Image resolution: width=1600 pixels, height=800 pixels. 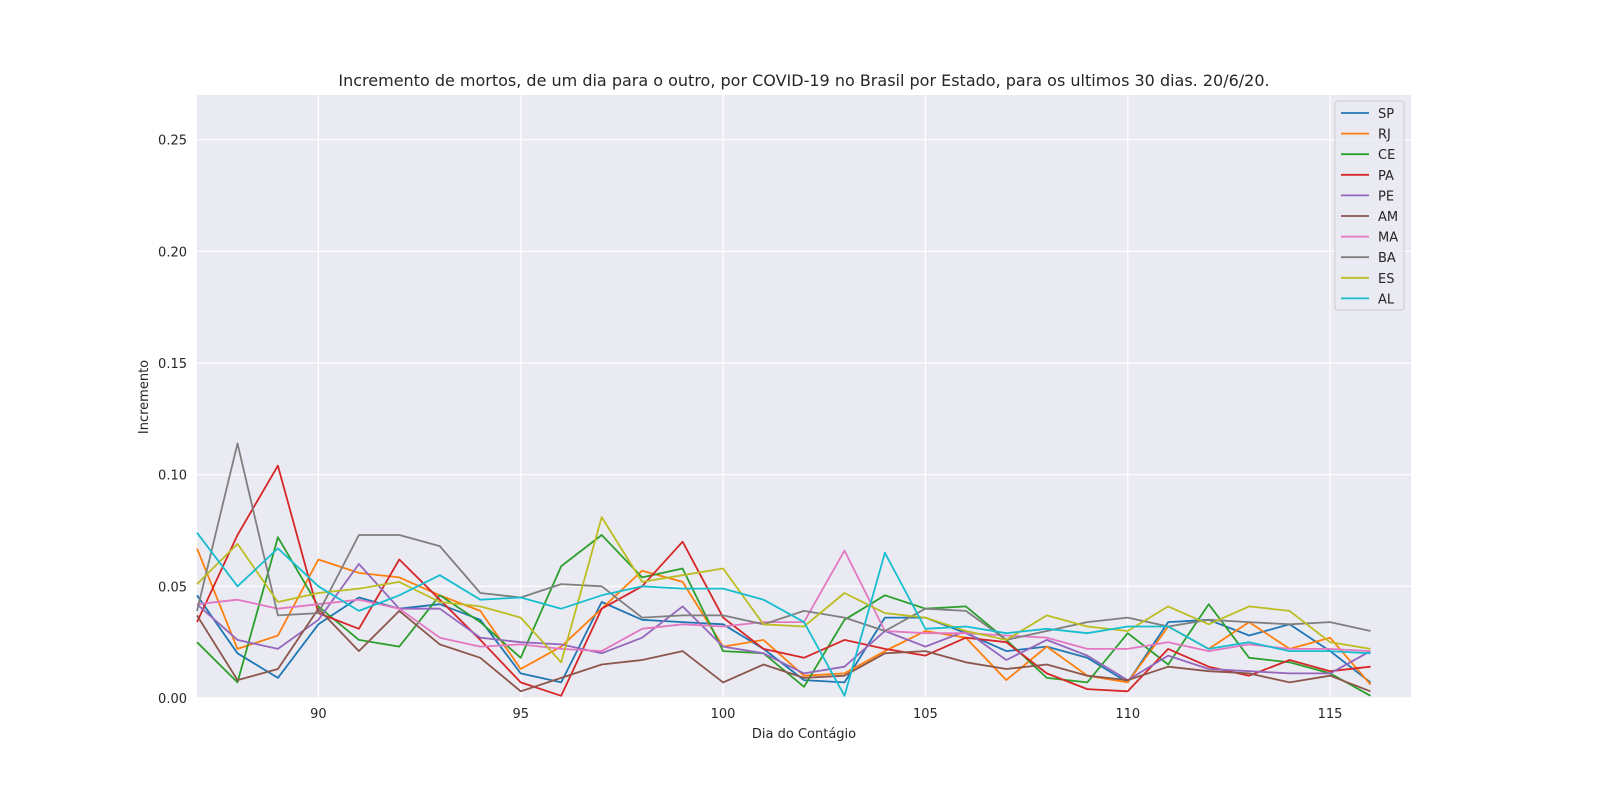 What do you see at coordinates (925, 714) in the screenshot?
I see `x-tick-label: 105` at bounding box center [925, 714].